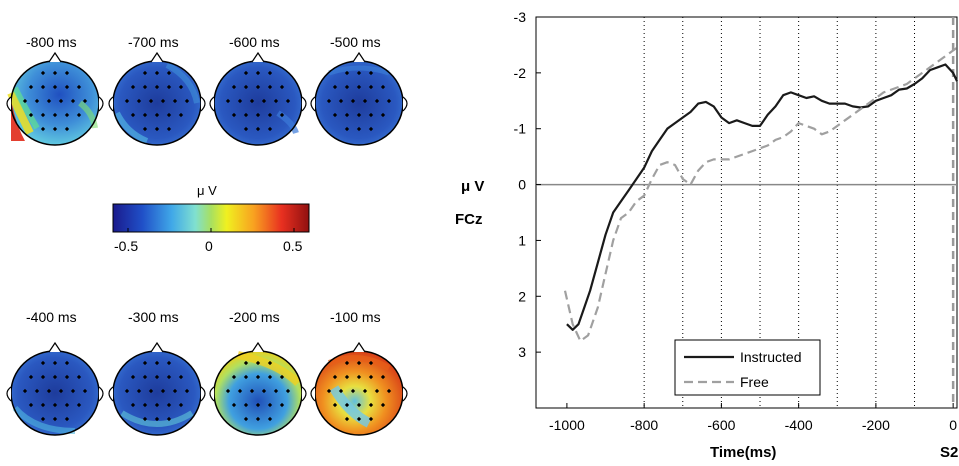  Describe the element at coordinates (522, 296) in the screenshot. I see `y-tick-label: 2` at that location.